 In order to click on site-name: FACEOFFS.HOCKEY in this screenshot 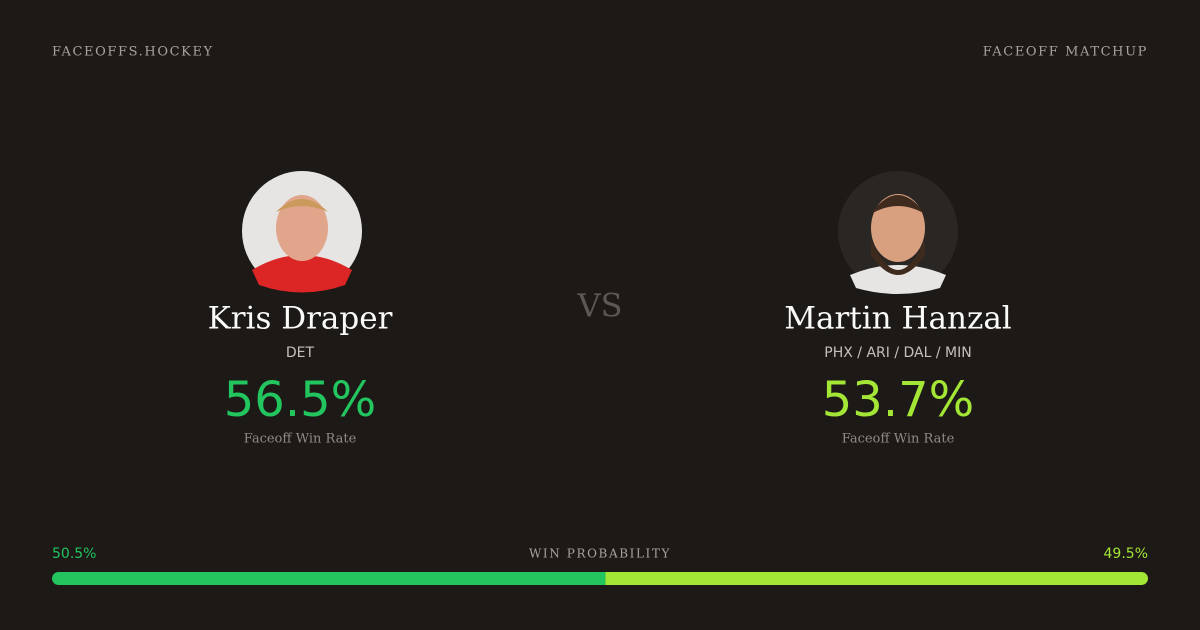, I will do `click(133, 52)`.